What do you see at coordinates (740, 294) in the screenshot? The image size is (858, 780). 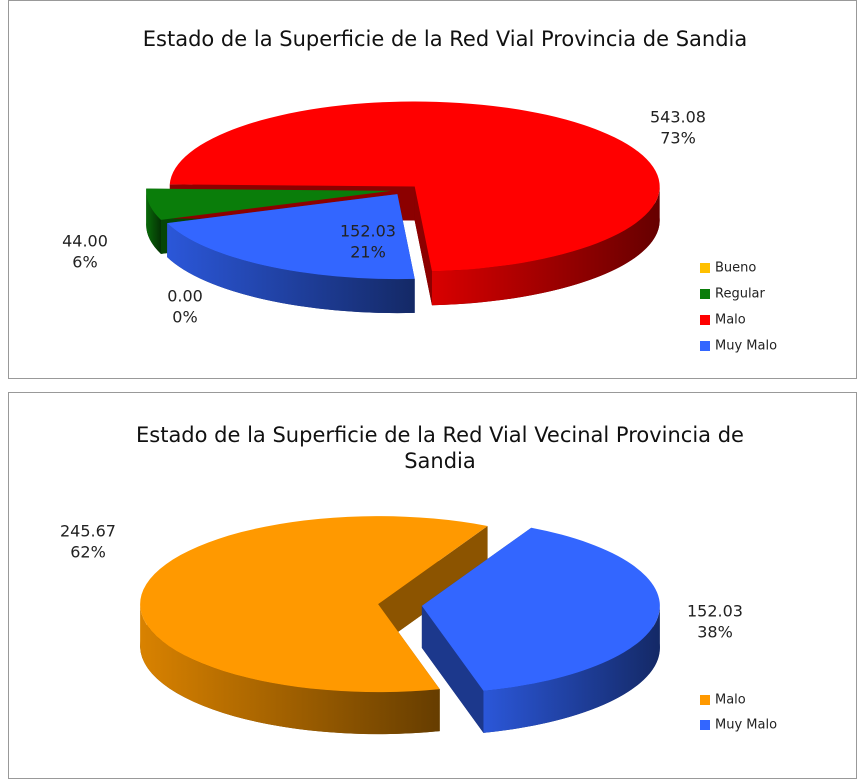 I see `legend-label: Regular` at bounding box center [740, 294].